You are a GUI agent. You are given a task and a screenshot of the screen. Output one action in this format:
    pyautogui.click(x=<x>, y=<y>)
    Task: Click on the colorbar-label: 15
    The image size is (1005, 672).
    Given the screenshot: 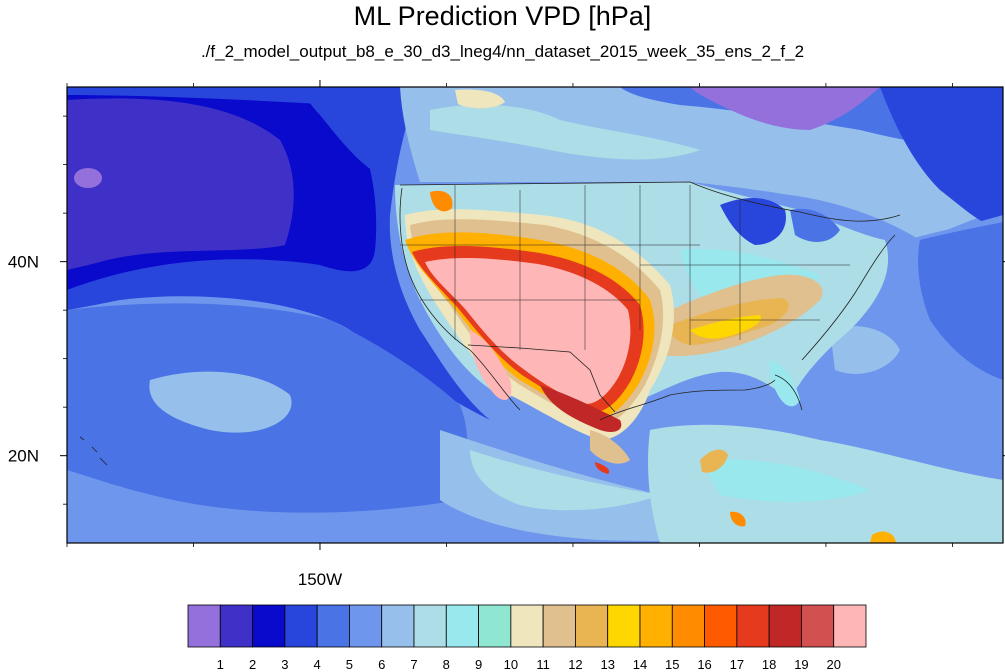 What is the action you would take?
    pyautogui.click(x=672, y=664)
    